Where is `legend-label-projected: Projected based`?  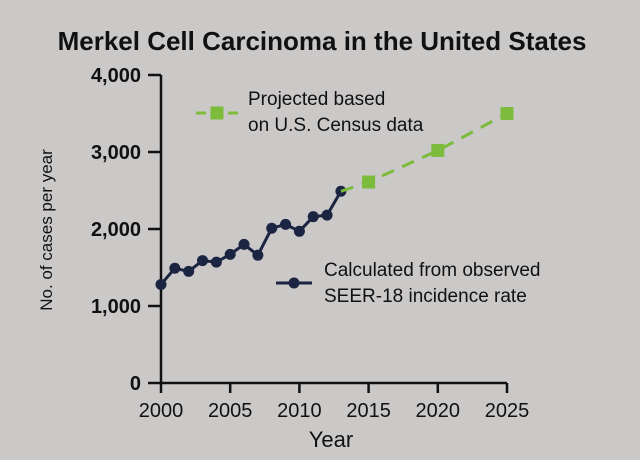 legend-label-projected: Projected based is located at coordinates (316, 99).